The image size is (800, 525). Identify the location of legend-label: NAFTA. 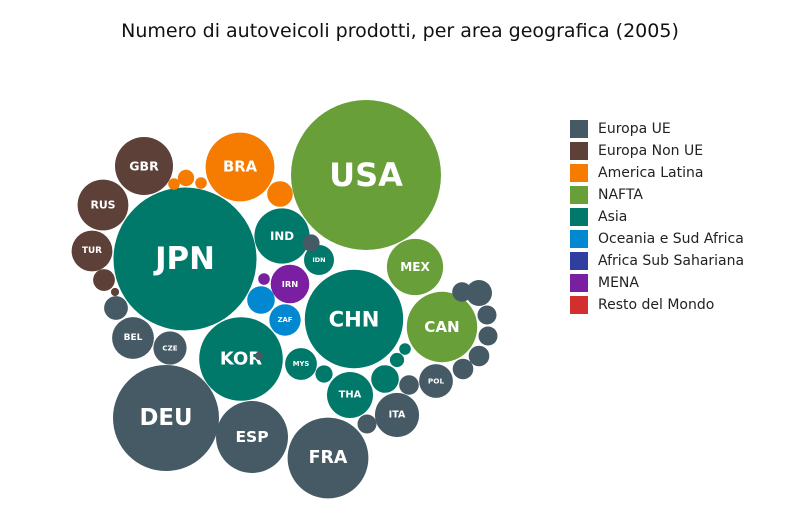
(620, 195).